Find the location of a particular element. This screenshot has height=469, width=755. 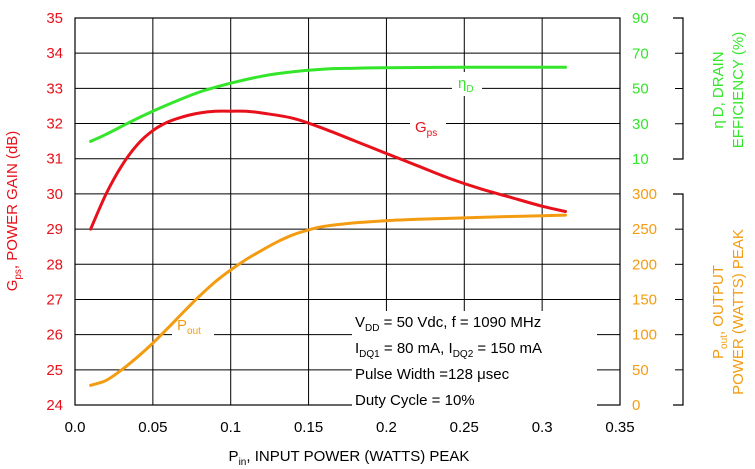

right-top-tick-label: 30 is located at coordinates (640, 124).